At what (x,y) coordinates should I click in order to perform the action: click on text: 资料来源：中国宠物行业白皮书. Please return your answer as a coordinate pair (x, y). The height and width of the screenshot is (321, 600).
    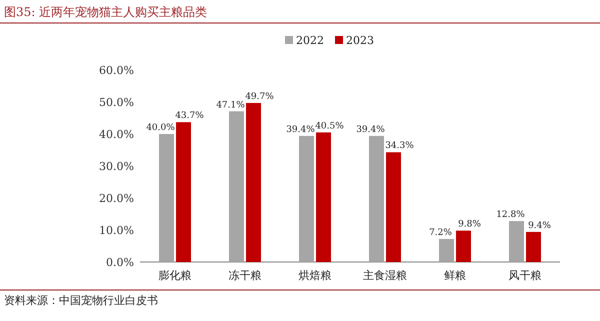
    Looking at the image, I should click on (81, 300).